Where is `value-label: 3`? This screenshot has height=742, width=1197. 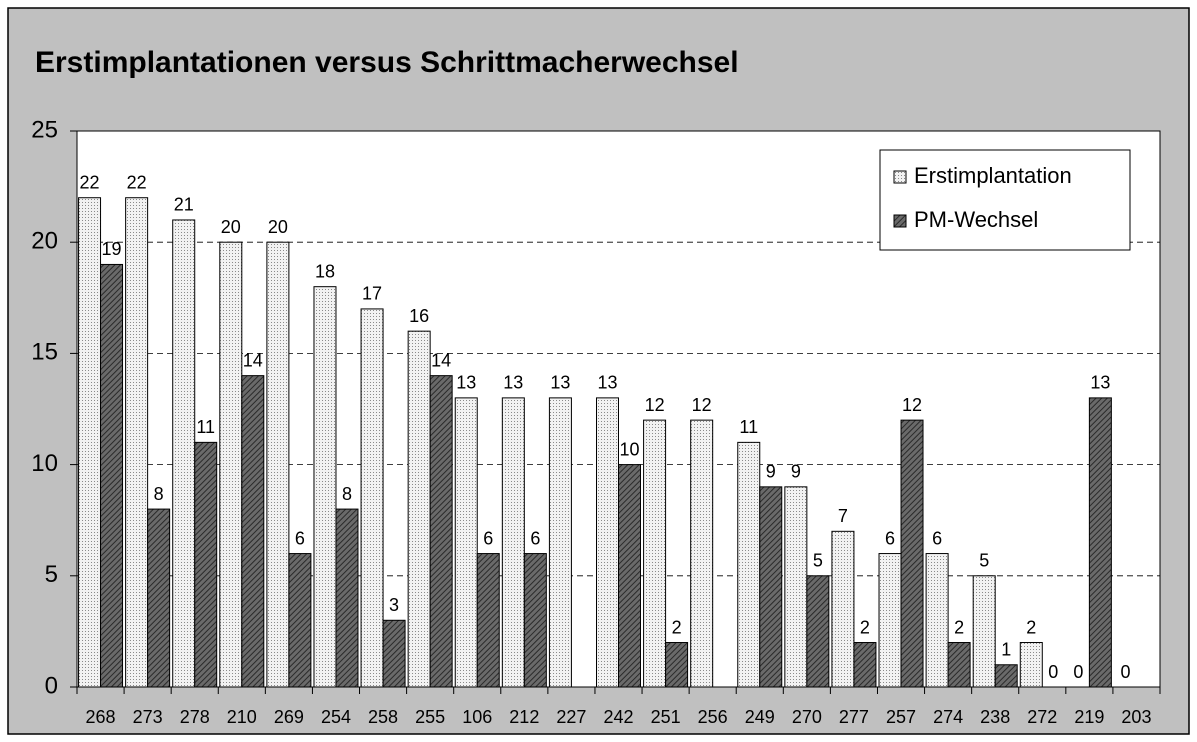
value-label: 3 is located at coordinates (394, 605).